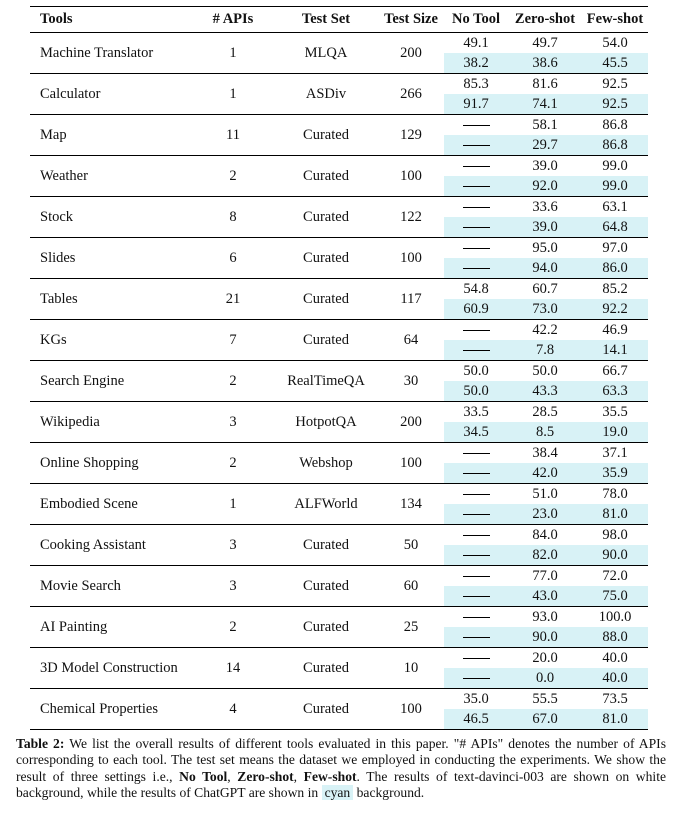  What do you see at coordinates (233, 299) in the screenshot?
I see `cell-apis: 21` at bounding box center [233, 299].